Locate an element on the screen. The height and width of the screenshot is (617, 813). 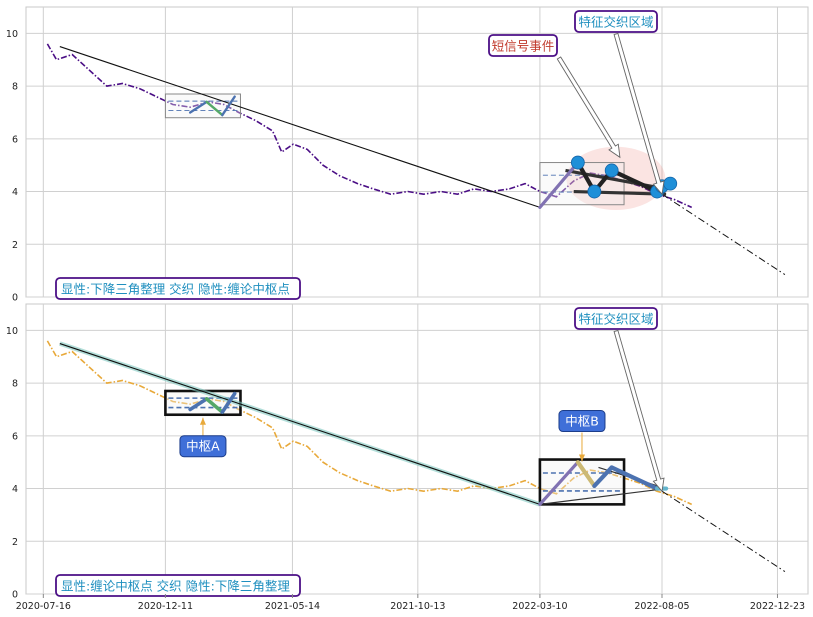
annotation-label: 短信号事件 is located at coordinates (523, 46).